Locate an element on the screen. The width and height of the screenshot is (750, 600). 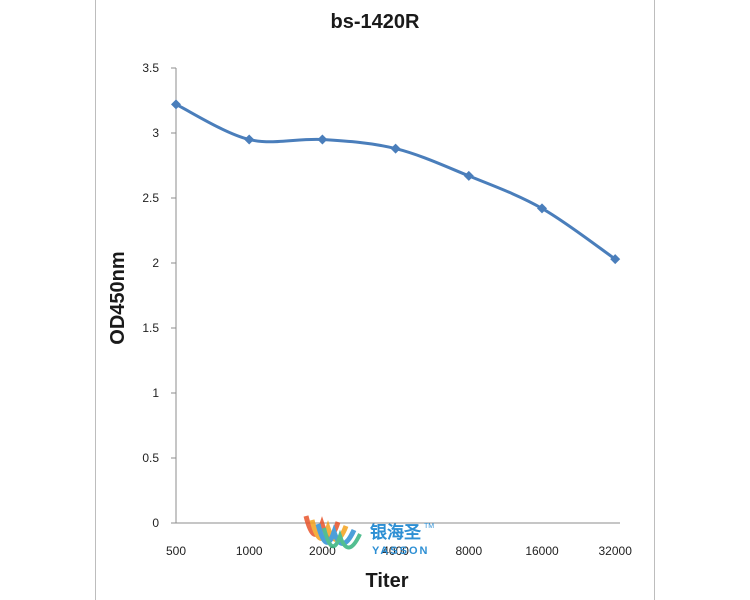
y-tick-label: 1.5 is located at coordinates (150, 328).